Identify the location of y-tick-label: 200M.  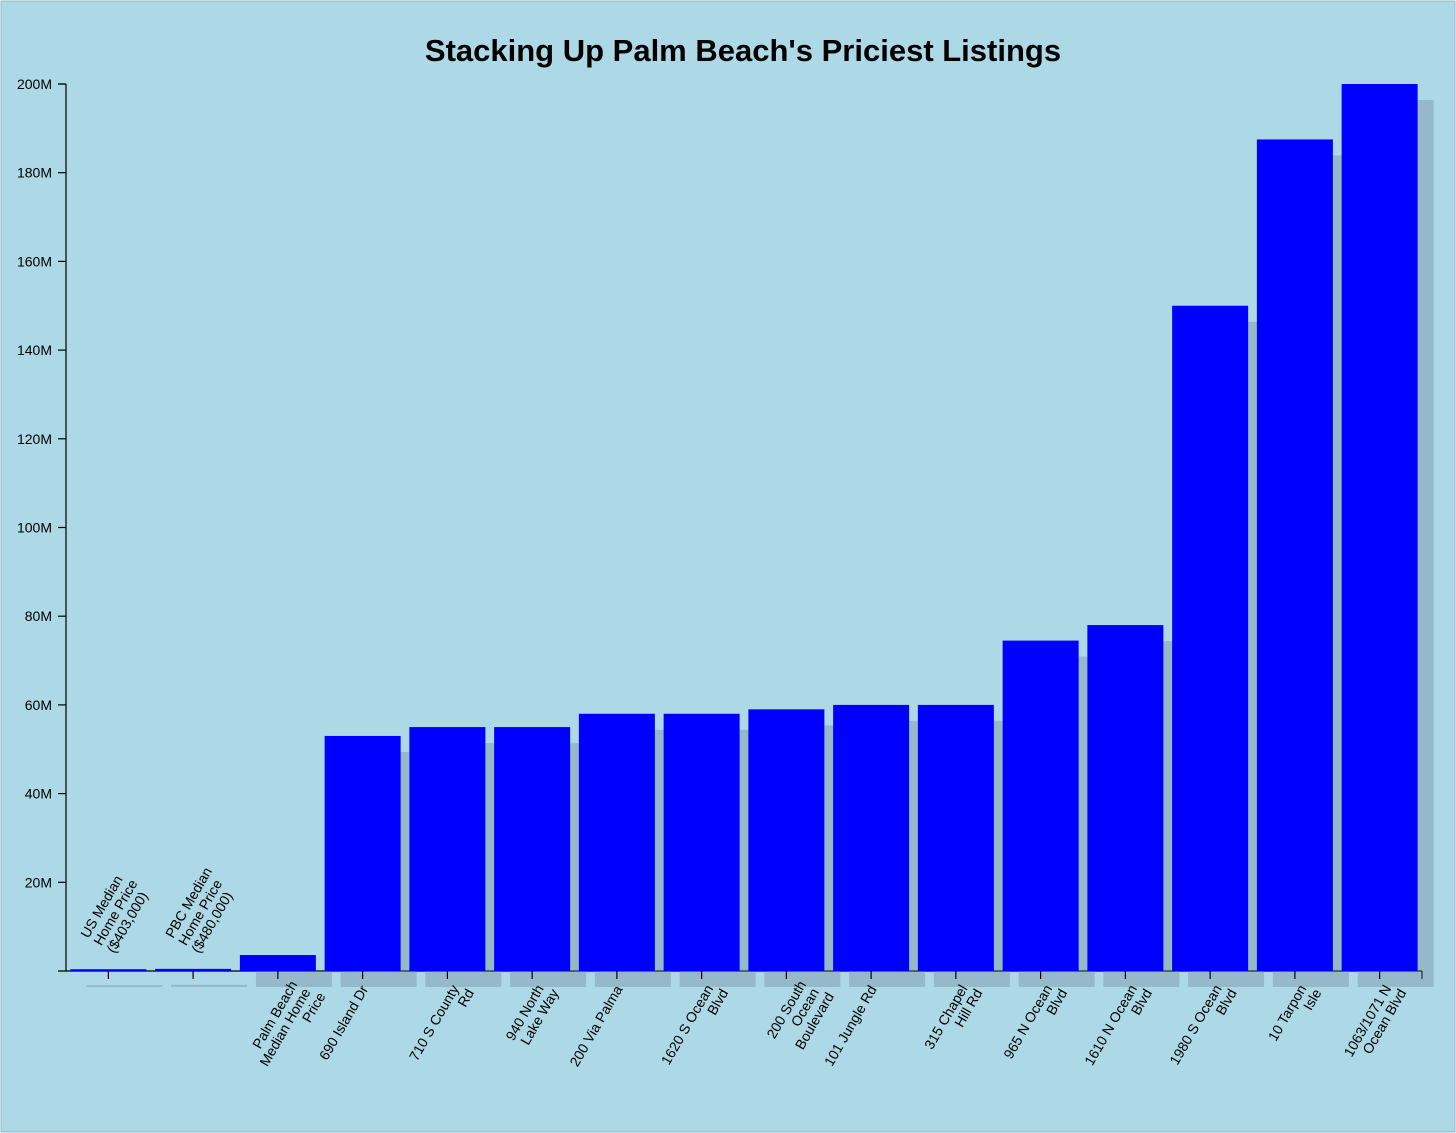
(34, 84).